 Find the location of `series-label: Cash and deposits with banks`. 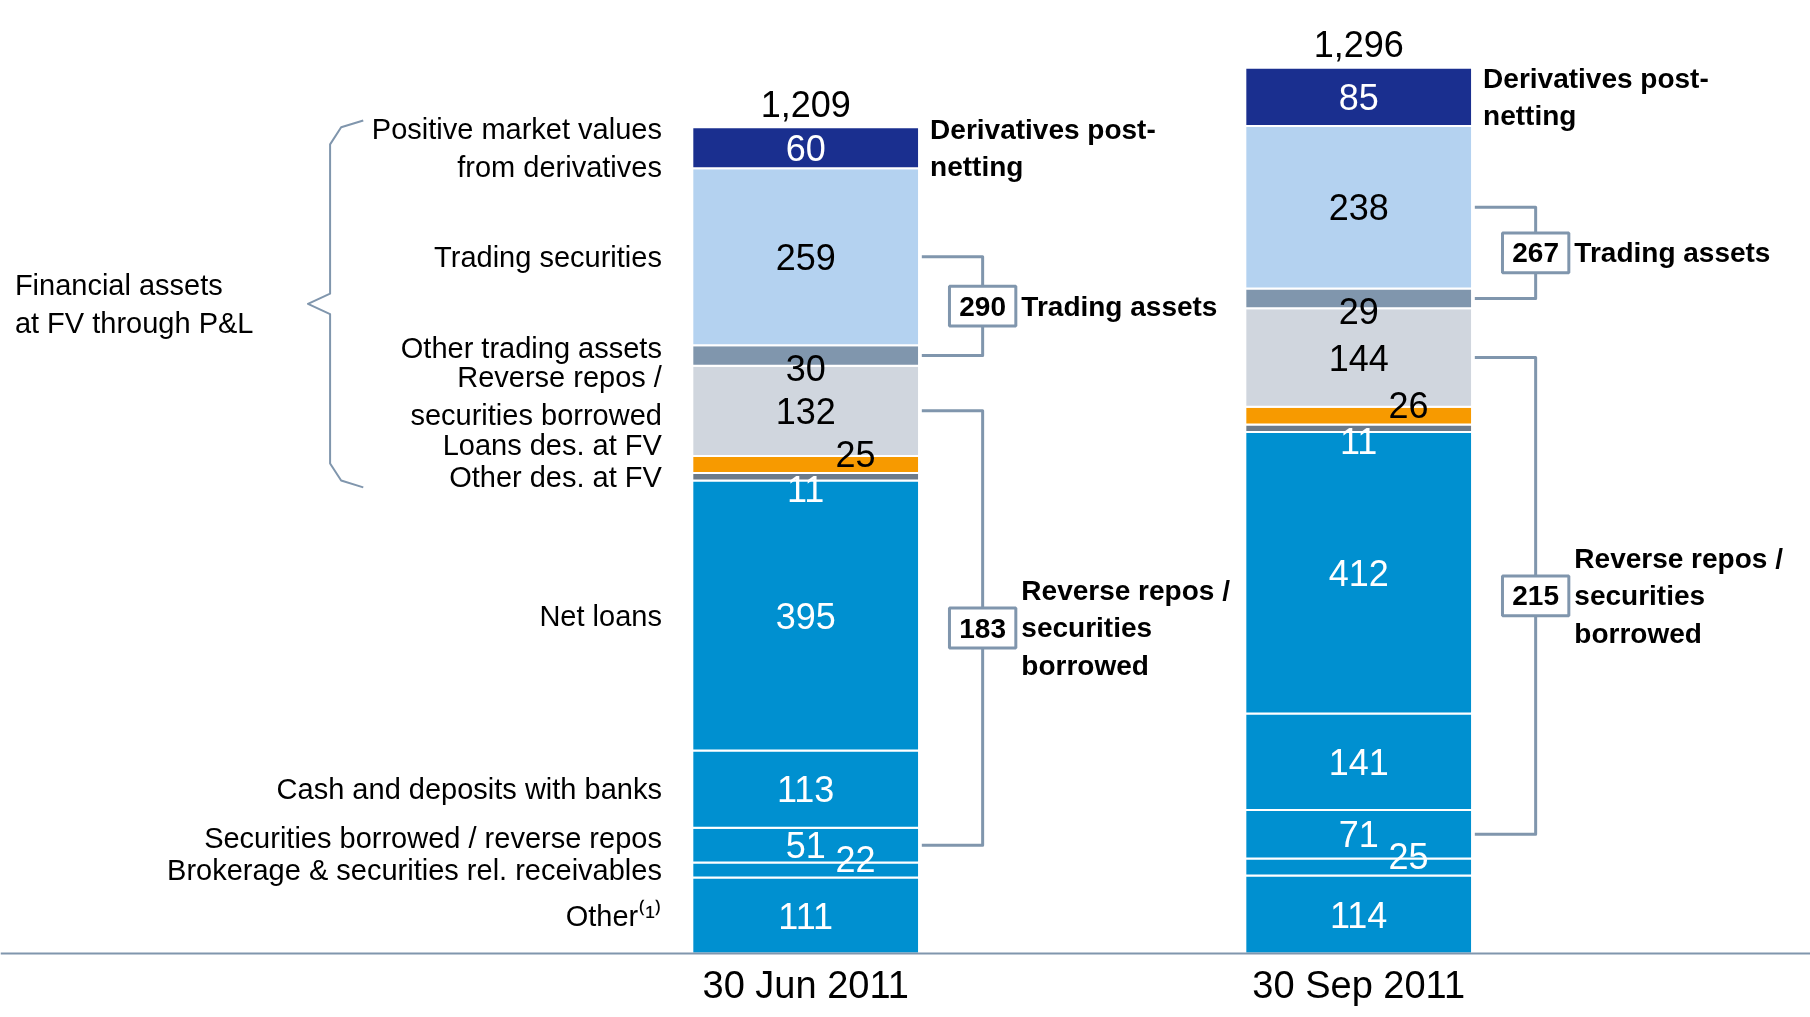

series-label: Cash and deposits with banks is located at coordinates (469, 789).